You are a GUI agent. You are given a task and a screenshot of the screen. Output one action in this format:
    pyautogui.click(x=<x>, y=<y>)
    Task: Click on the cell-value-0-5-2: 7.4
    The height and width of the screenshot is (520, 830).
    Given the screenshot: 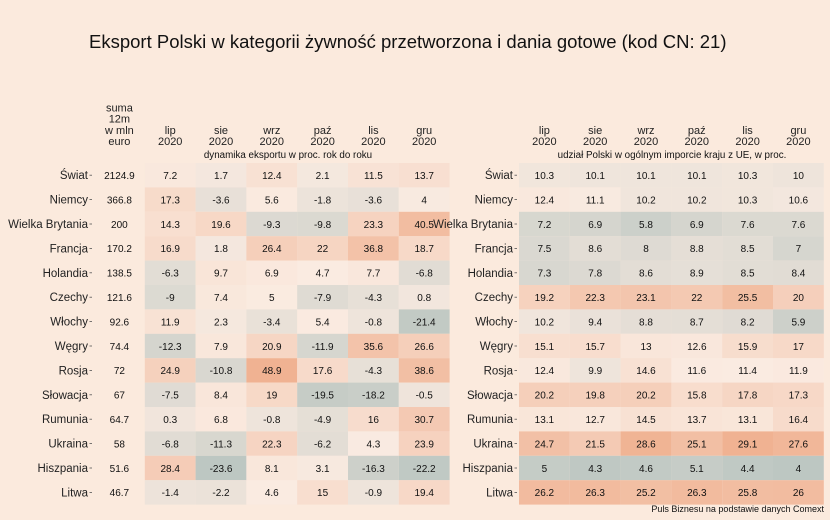 What is the action you would take?
    pyautogui.click(x=221, y=298)
    